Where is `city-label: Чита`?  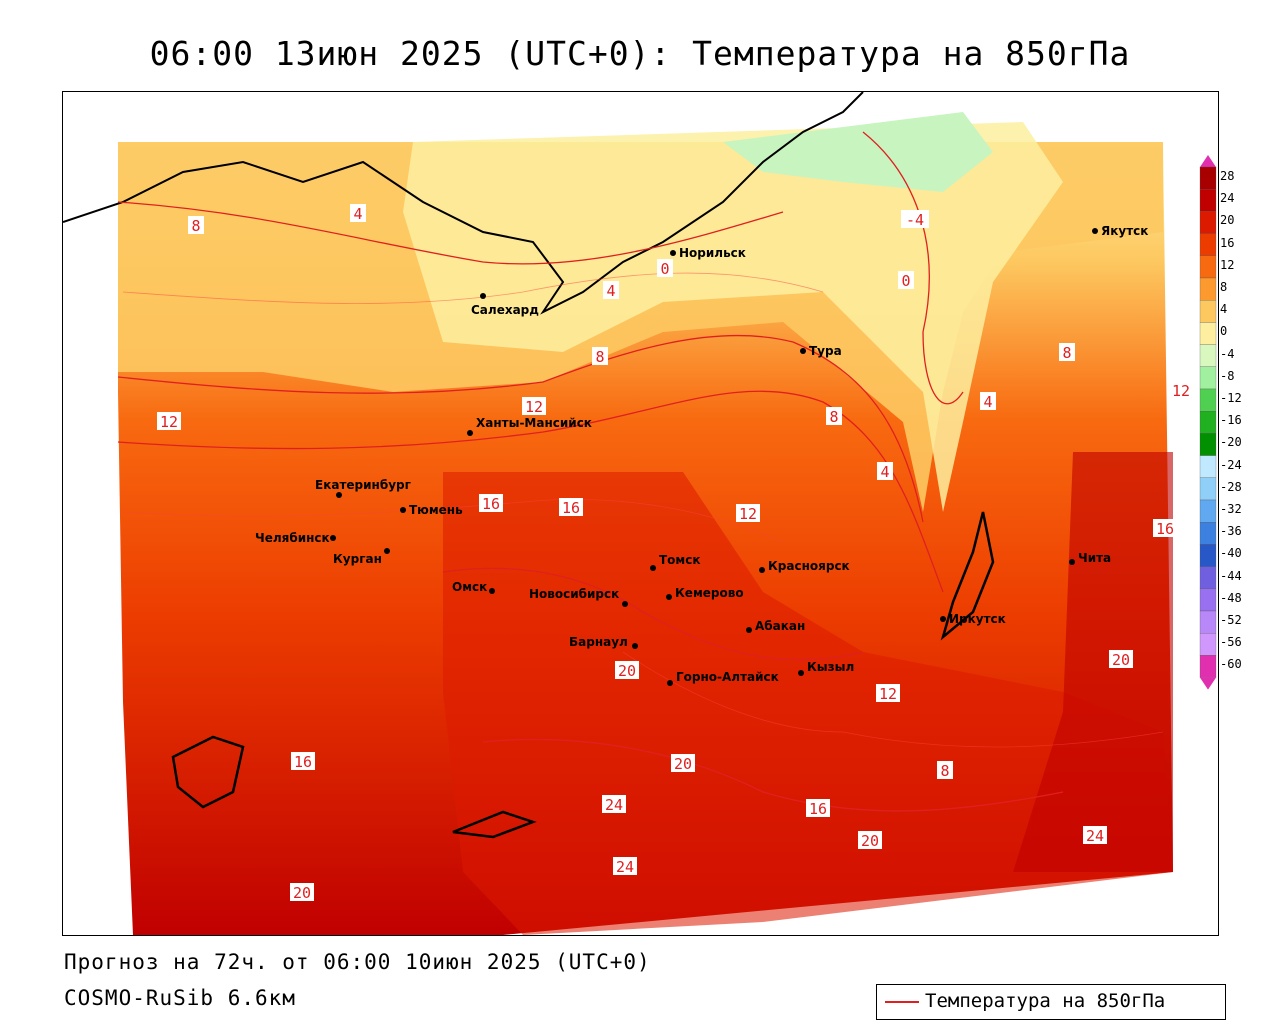
city-label: Чита is located at coordinates (1094, 558).